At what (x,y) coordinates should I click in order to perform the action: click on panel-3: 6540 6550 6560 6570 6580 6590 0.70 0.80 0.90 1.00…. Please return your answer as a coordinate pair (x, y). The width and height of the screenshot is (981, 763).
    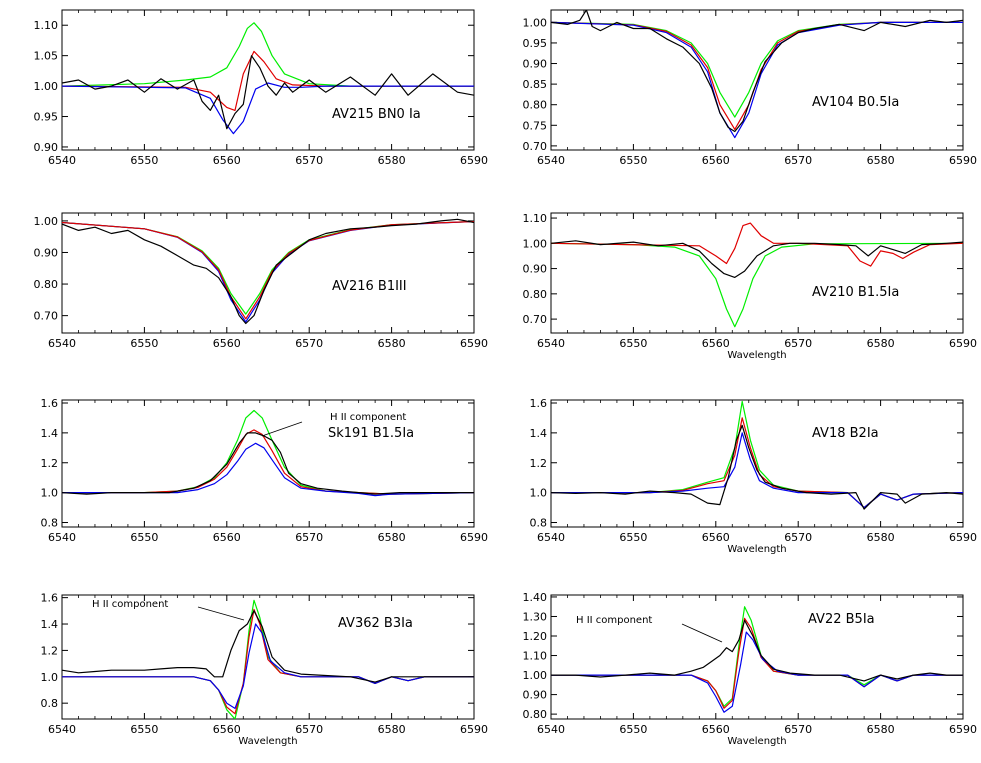
    Looking at the image, I should click on (261, 281).